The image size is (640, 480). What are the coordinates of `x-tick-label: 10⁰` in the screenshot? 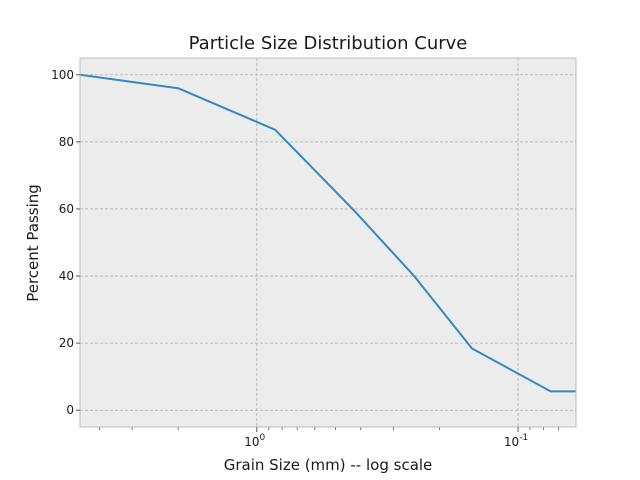 It's located at (254, 441).